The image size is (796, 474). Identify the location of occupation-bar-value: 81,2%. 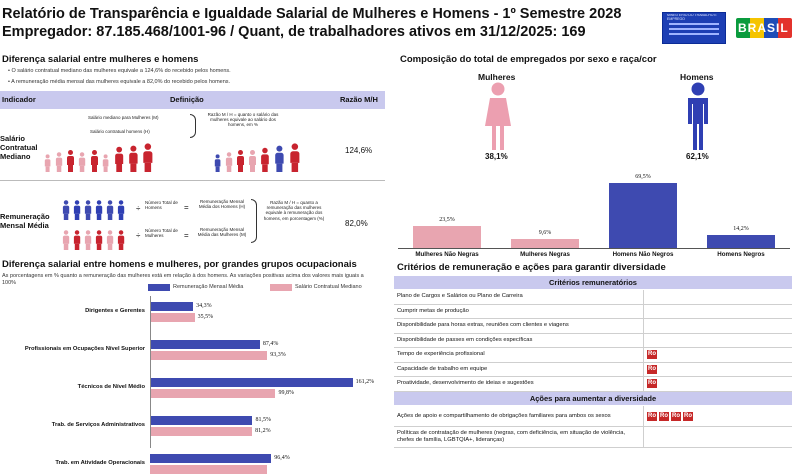
(263, 431).